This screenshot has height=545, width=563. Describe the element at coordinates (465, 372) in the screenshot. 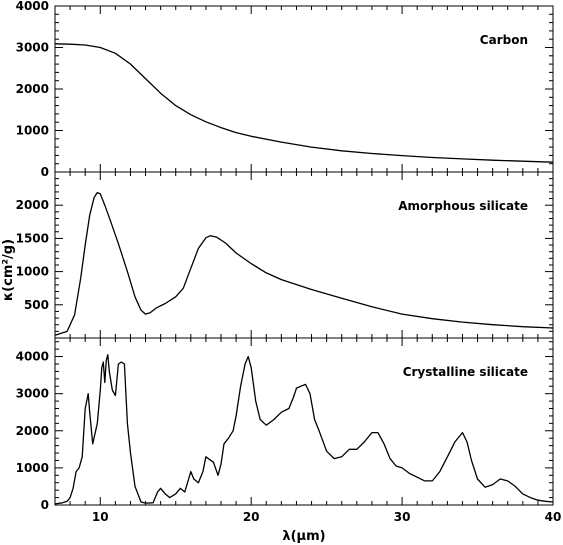

I see `crystalline-silicate-label: Crystalline silicate` at that location.